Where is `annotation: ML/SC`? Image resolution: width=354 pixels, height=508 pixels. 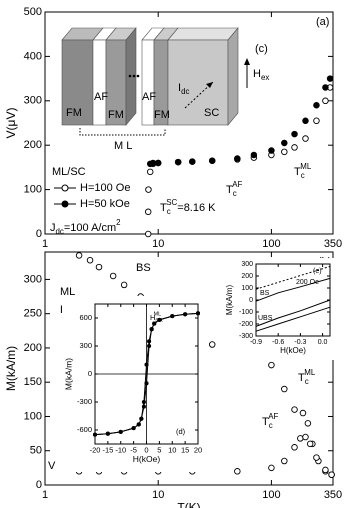 annotation: ML/SC is located at coordinates (69, 172).